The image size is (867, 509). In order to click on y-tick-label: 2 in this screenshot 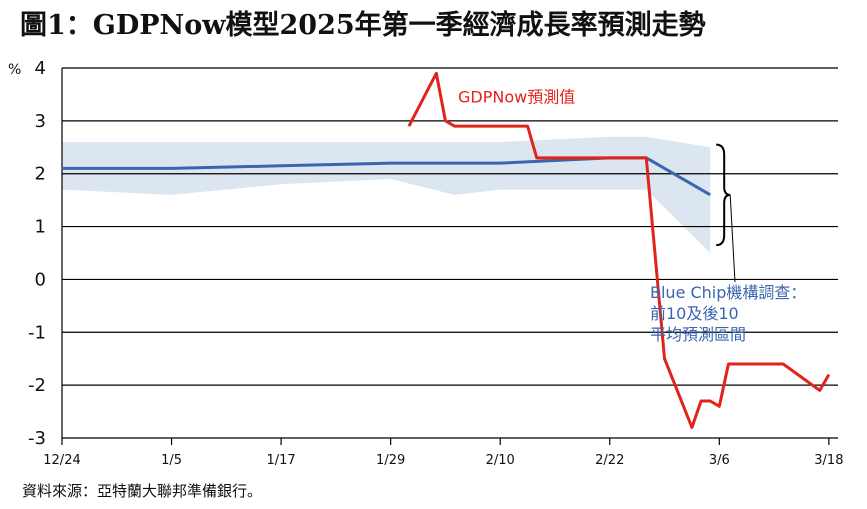, I will do `click(40, 174)`.